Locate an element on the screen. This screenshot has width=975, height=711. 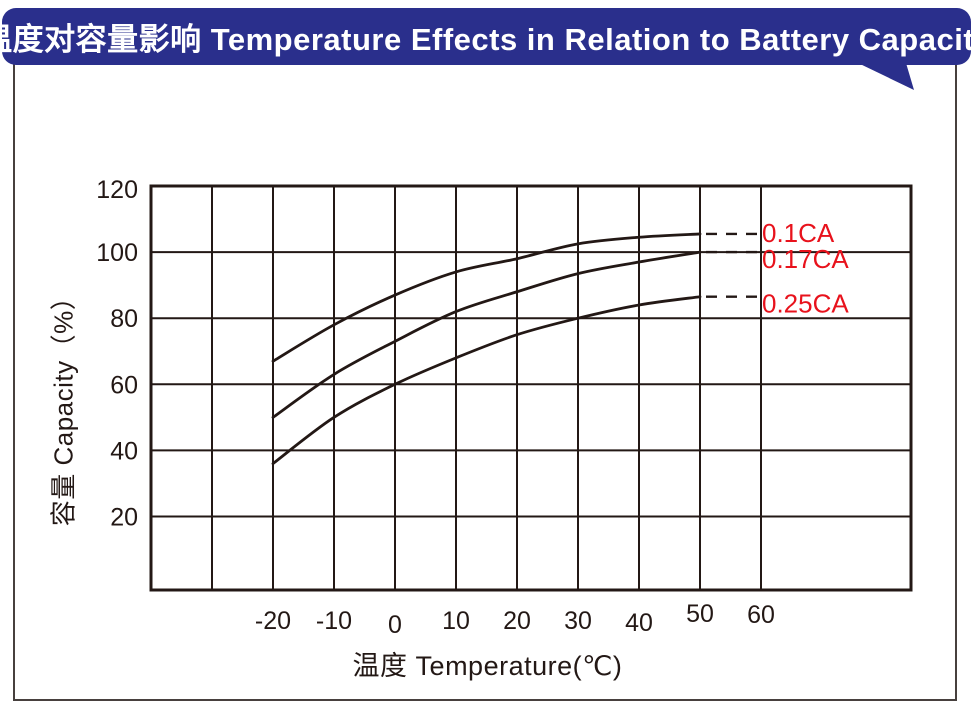
y-tick-label: 80 is located at coordinates (124, 319).